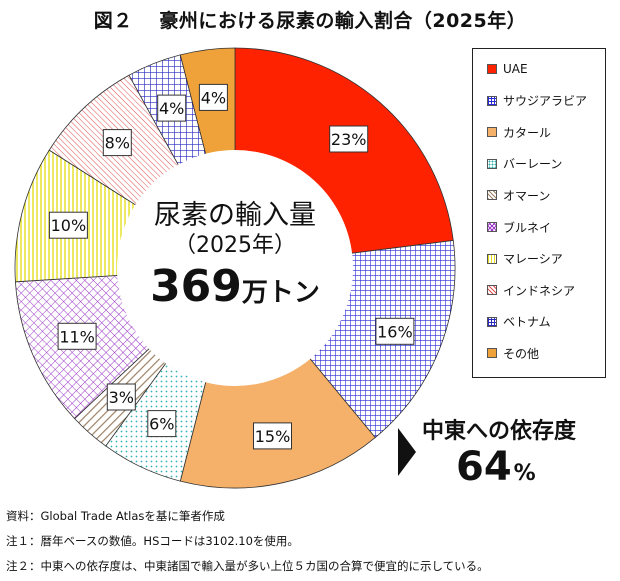  I want to click on slice-label-7: 8%, so click(117, 143).